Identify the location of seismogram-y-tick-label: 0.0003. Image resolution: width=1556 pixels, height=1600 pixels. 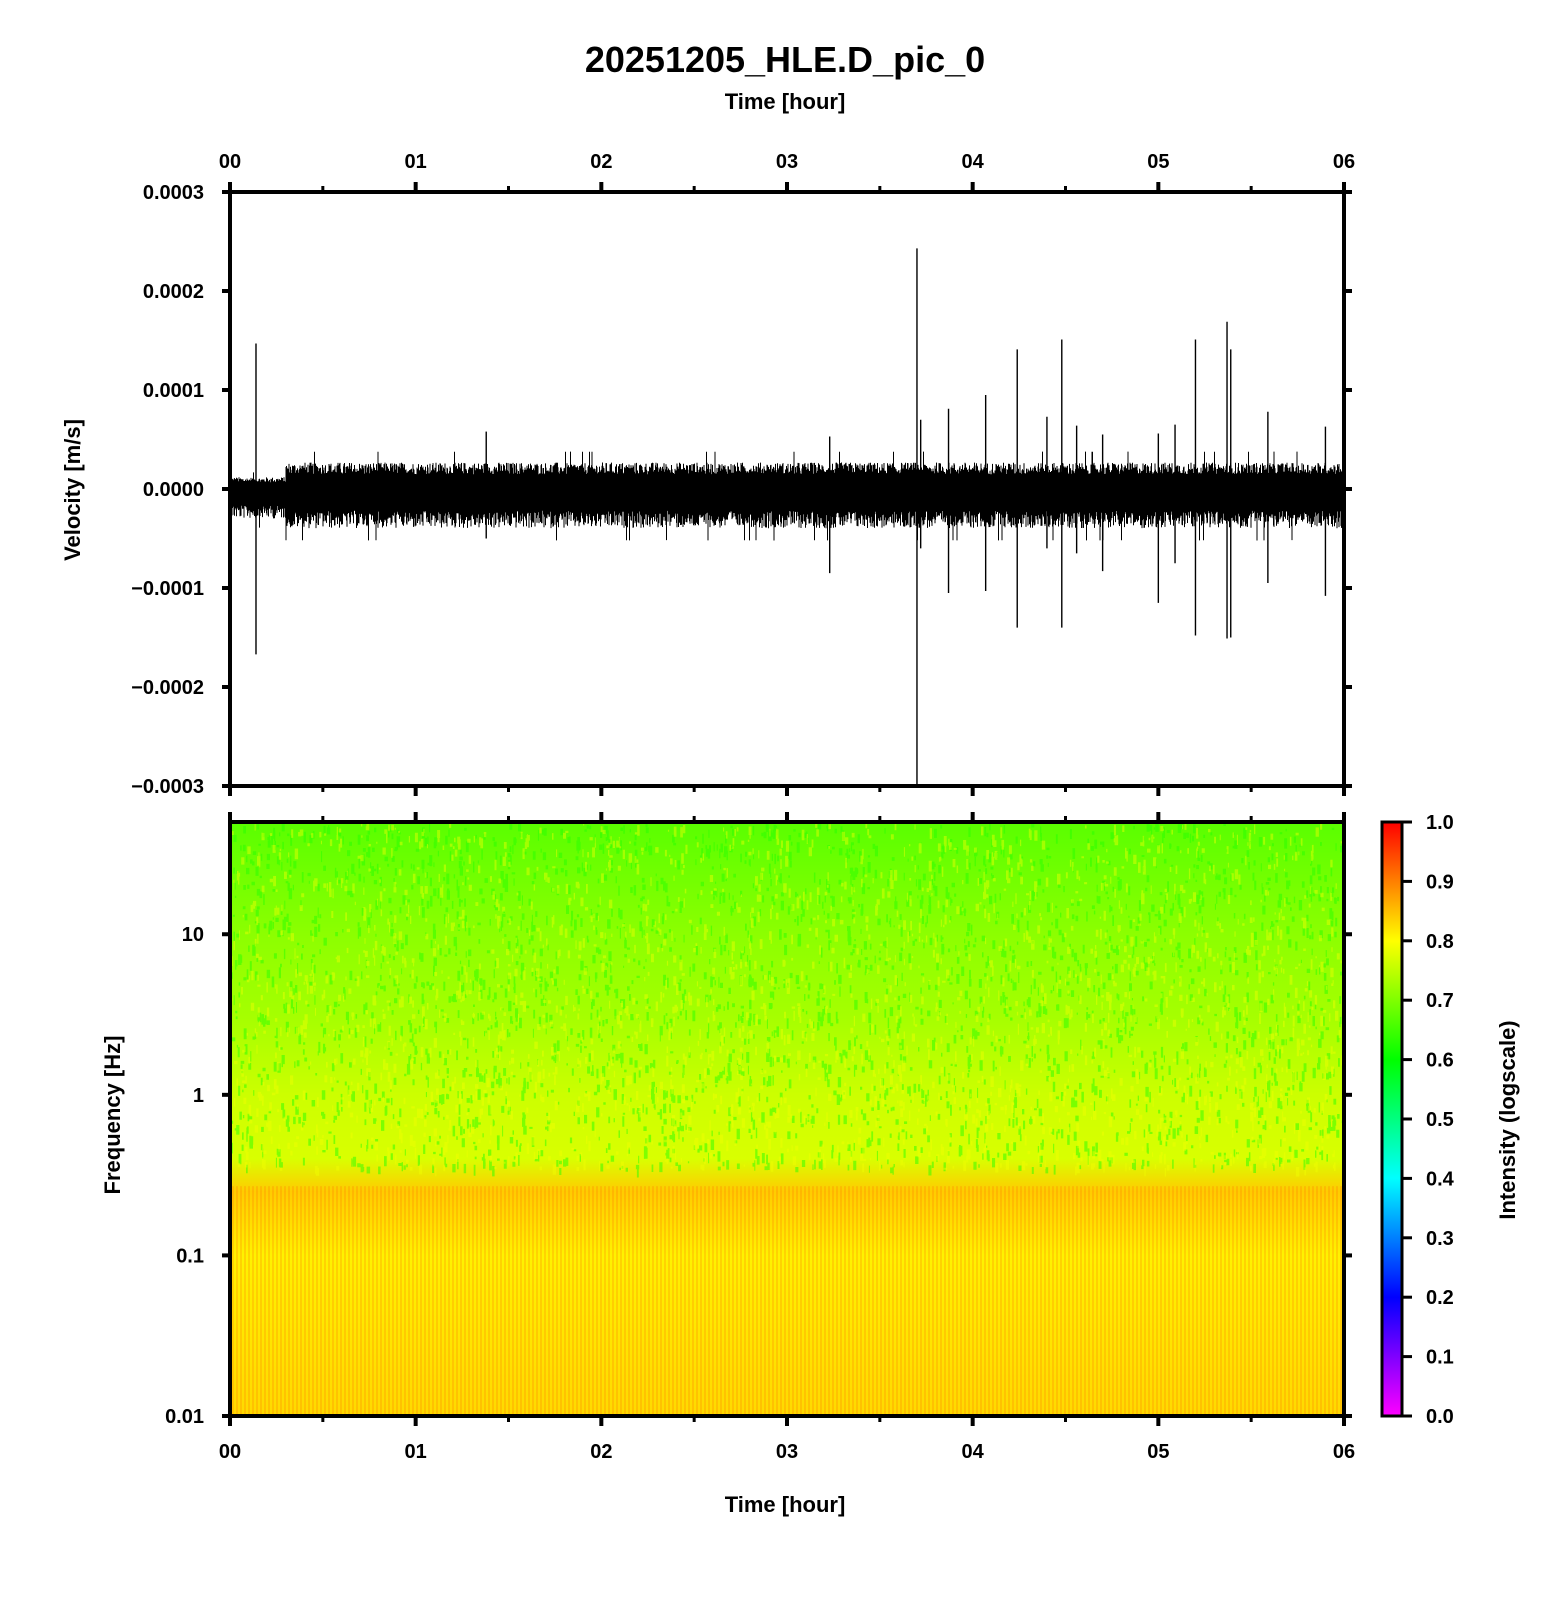
(173, 193).